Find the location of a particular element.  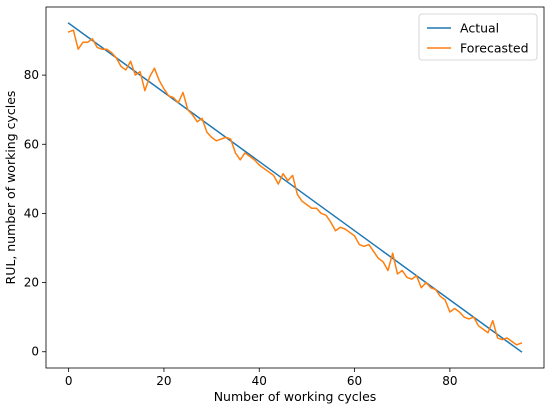

x-tick-label: 40 is located at coordinates (259, 381).